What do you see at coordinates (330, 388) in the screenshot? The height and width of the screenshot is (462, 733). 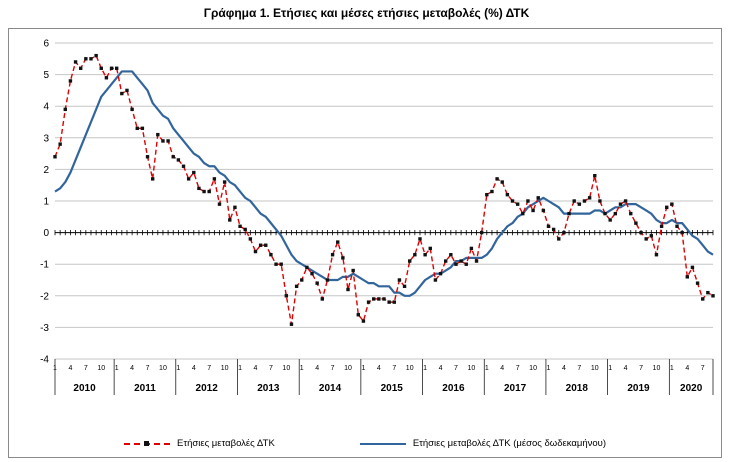 I see `x-axis-year-label: 2014` at bounding box center [330, 388].